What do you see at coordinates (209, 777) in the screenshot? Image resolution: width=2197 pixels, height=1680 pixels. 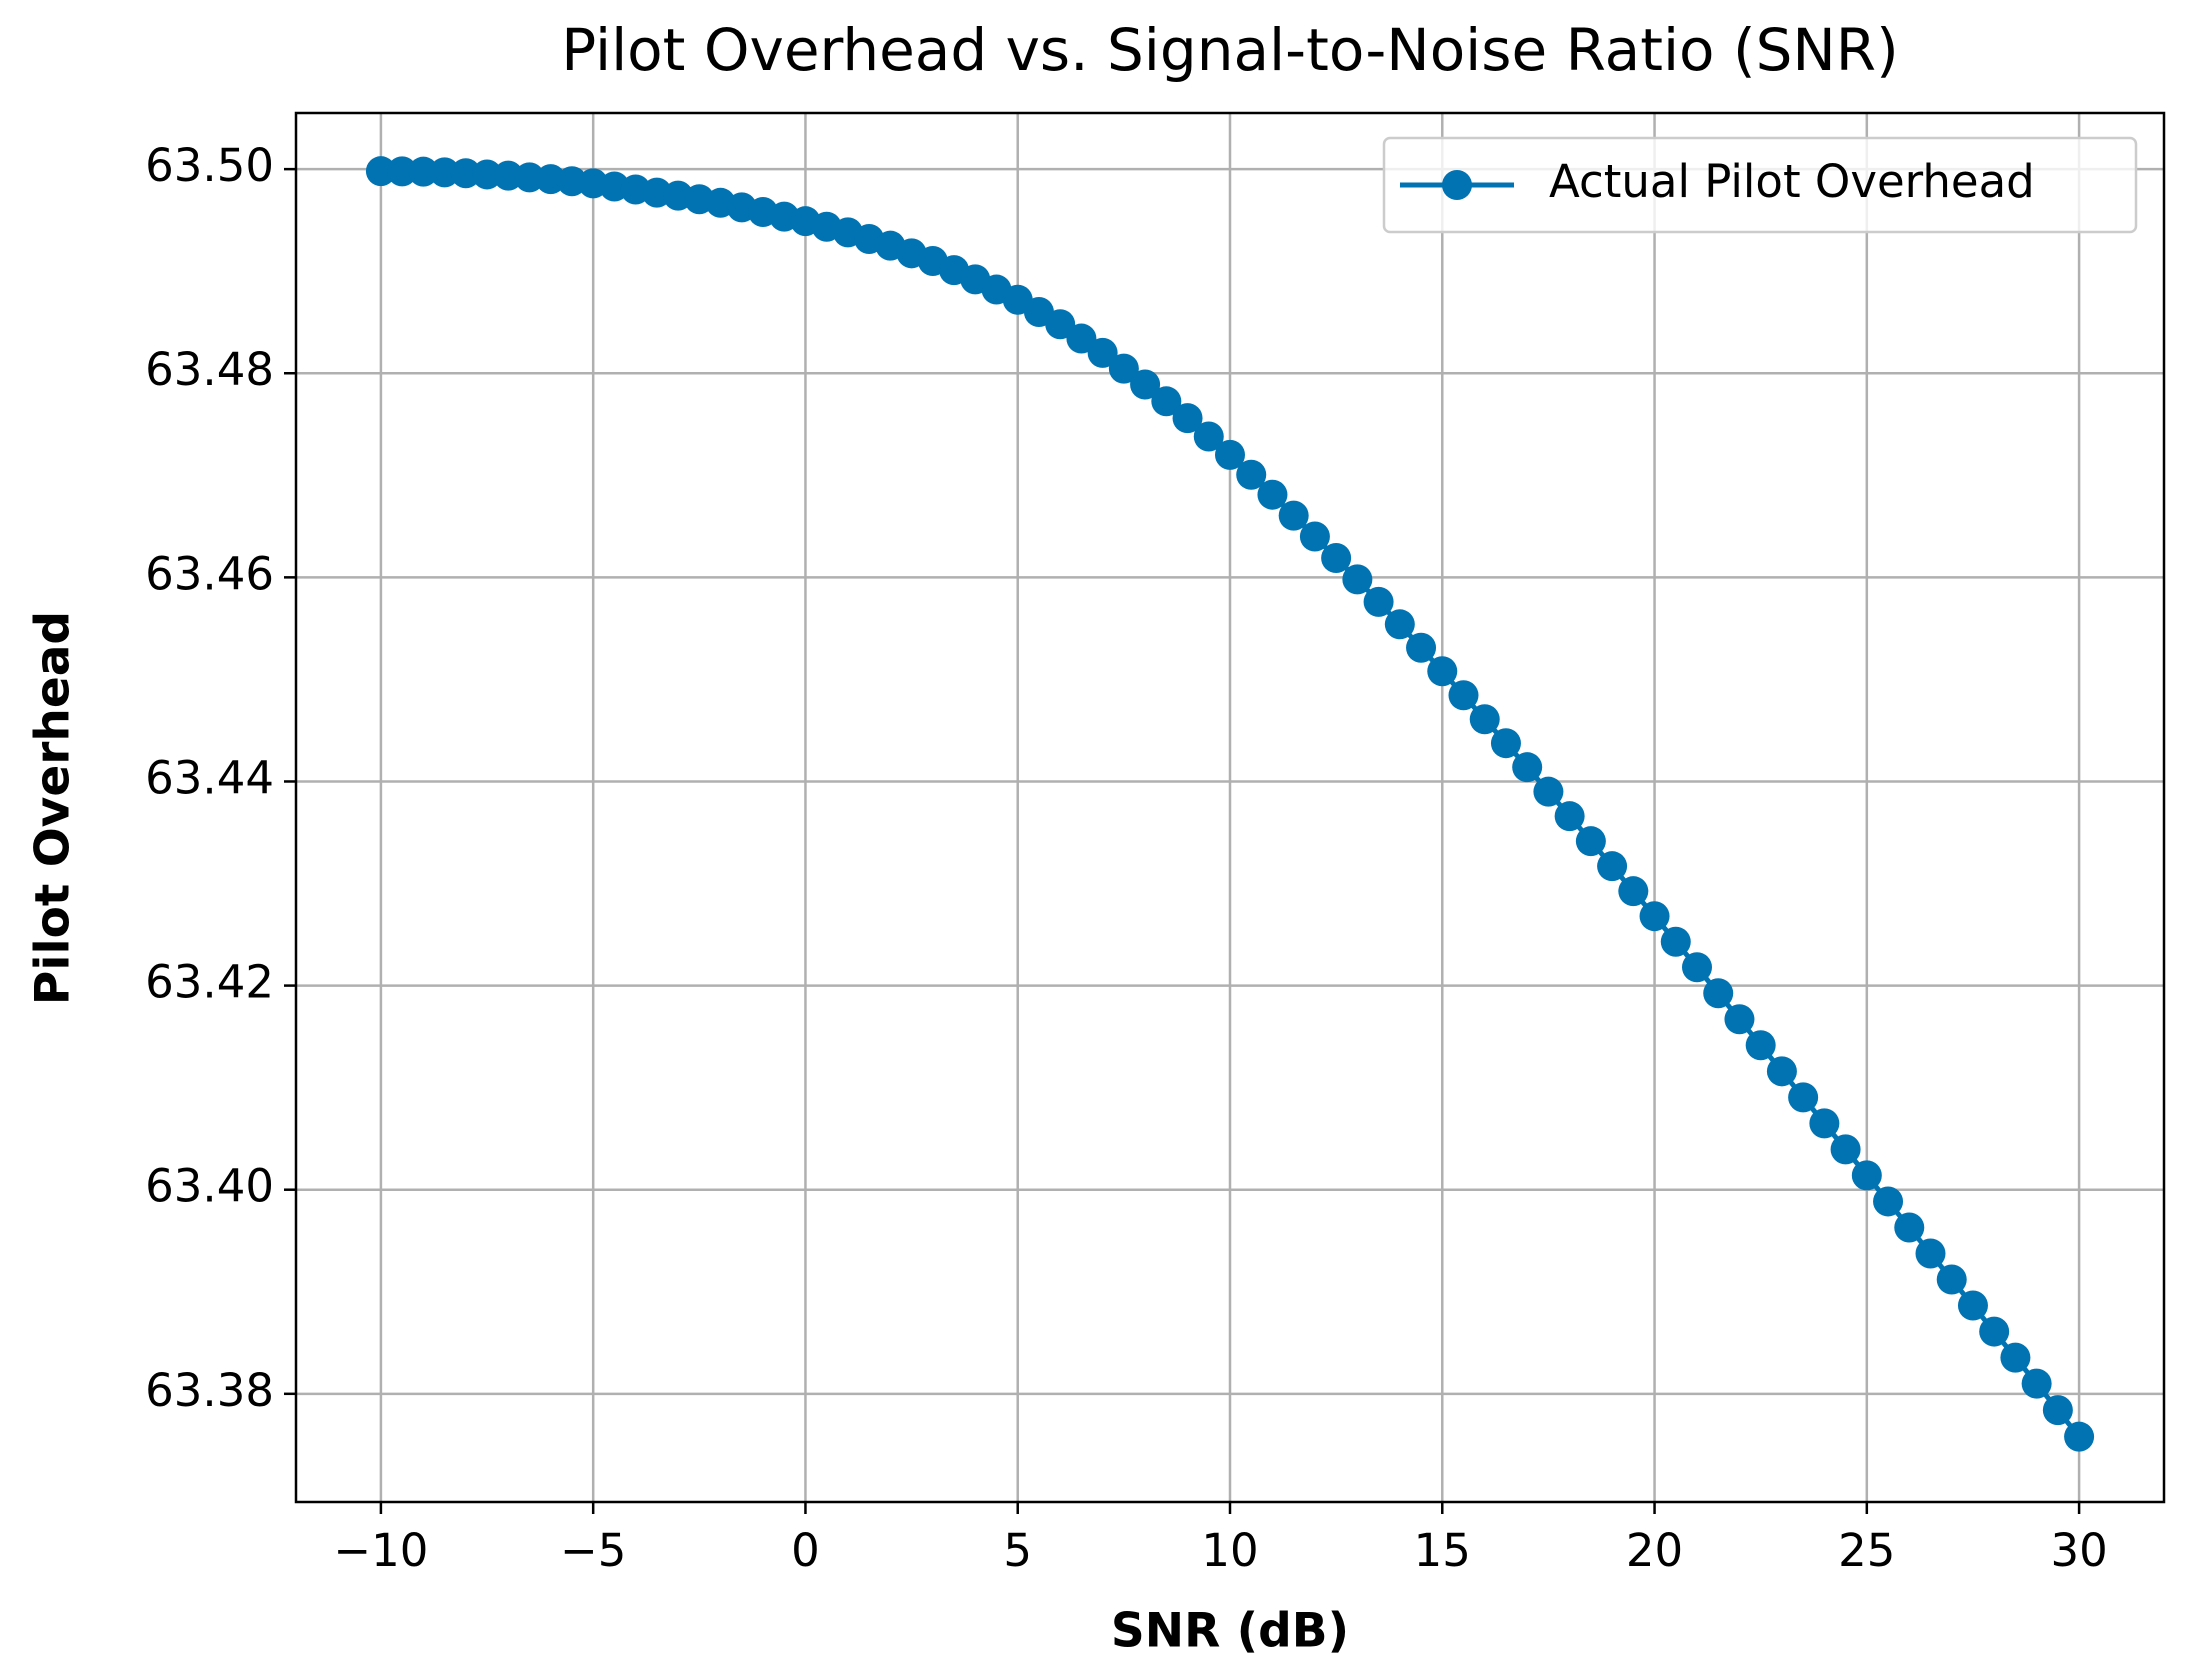 I see `y-tick-label: 63.44` at bounding box center [209, 777].